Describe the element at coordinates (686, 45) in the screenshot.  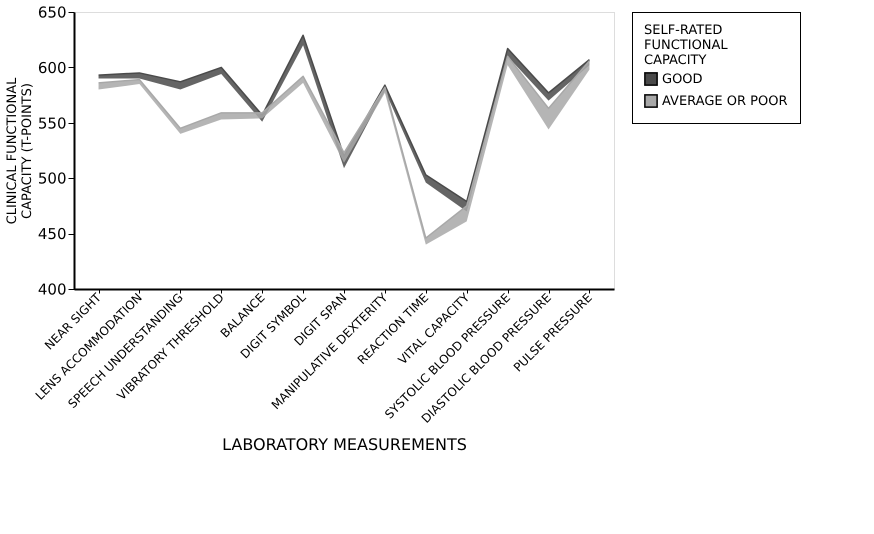
I see `legend-title: SELF-RATED FUNCTIONAL CAPACITY` at that location.